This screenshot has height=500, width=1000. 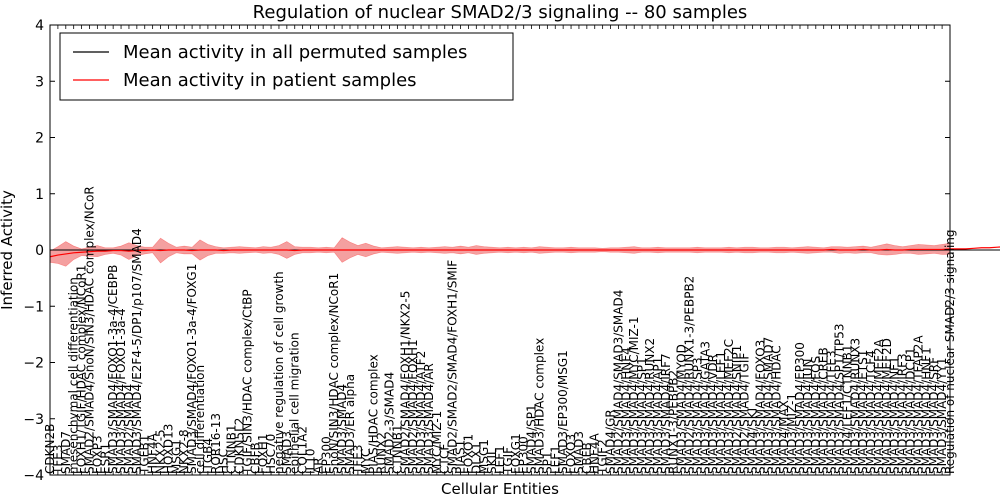 What do you see at coordinates (887, 406) in the screenshot?
I see `x-tick-label: SMAD3/SMAD4/MEF2D` at bounding box center [887, 406].